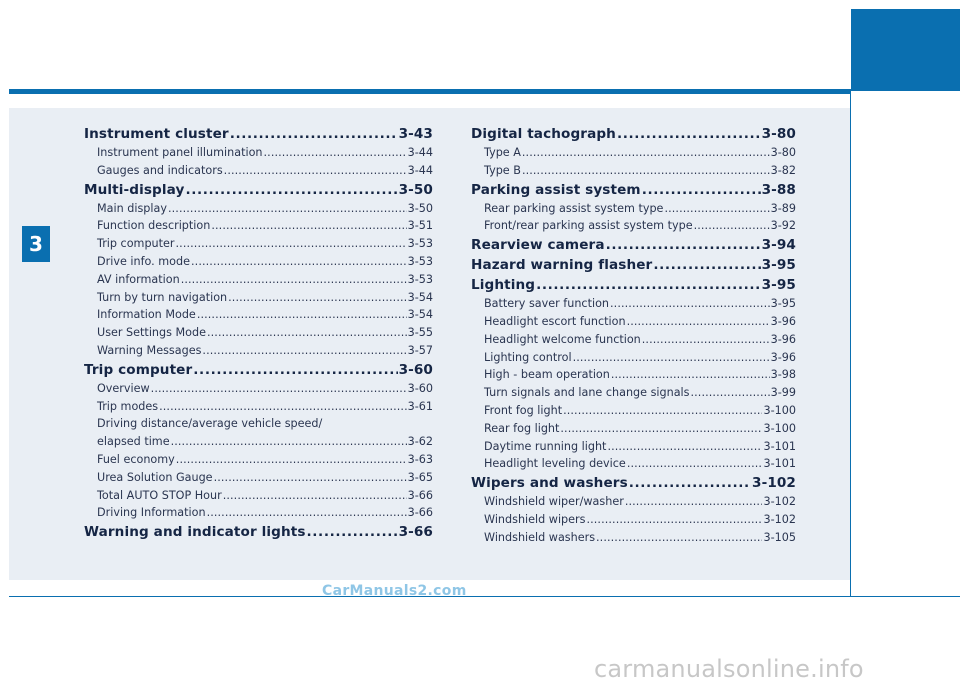 The height and width of the screenshot is (689, 960). I want to click on toc-entry-title: Front/rear parking assist system type, so click(588, 226).